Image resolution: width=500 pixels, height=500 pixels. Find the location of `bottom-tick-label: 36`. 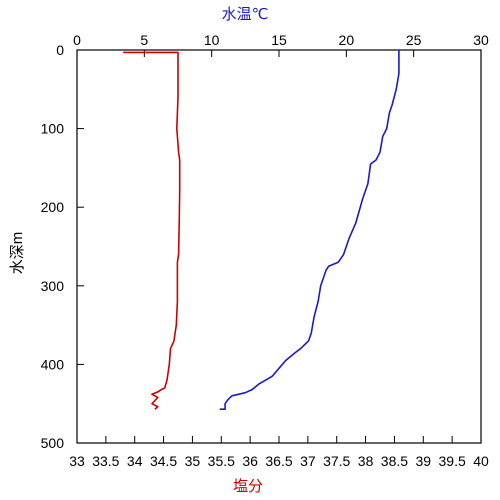

bottom-tick-label: 36 is located at coordinates (250, 461).